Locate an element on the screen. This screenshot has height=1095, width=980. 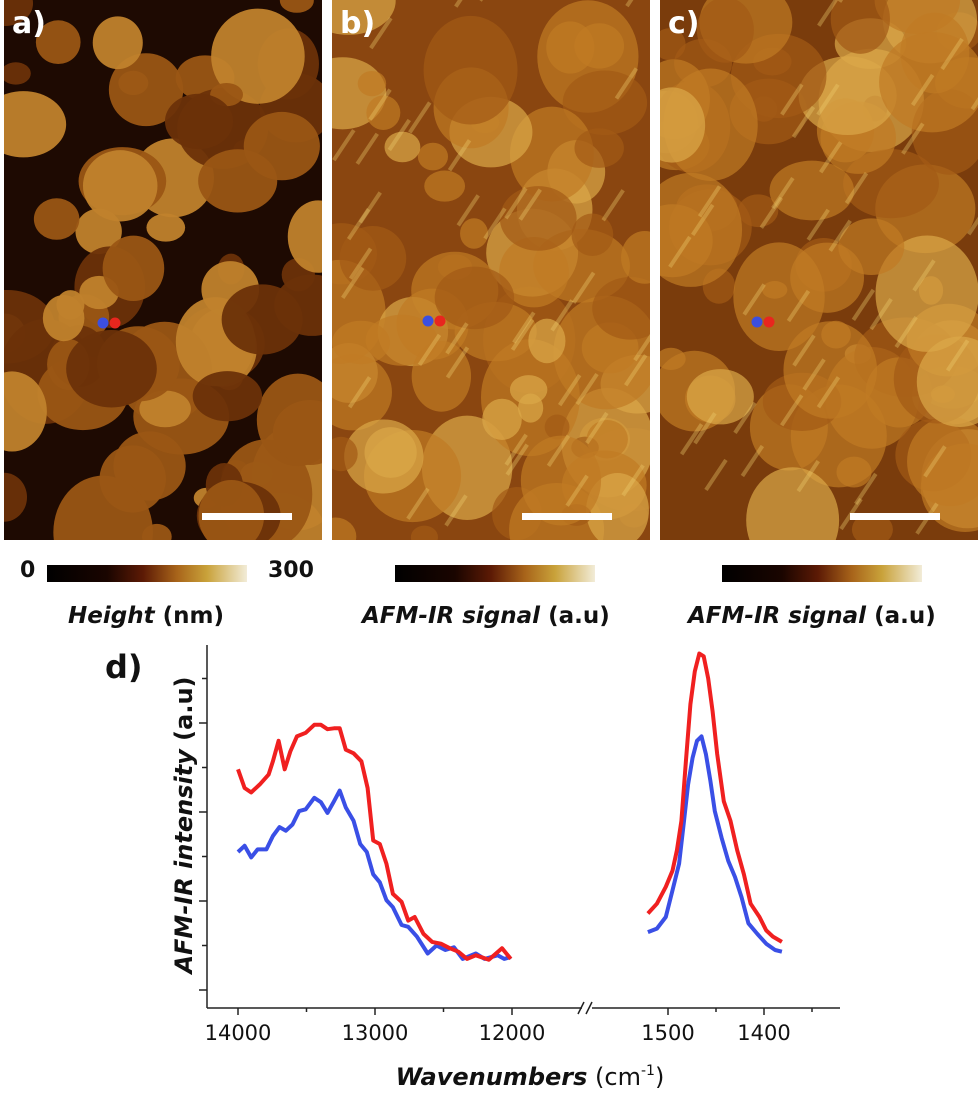
red-marker is located at coordinates (115, 323).